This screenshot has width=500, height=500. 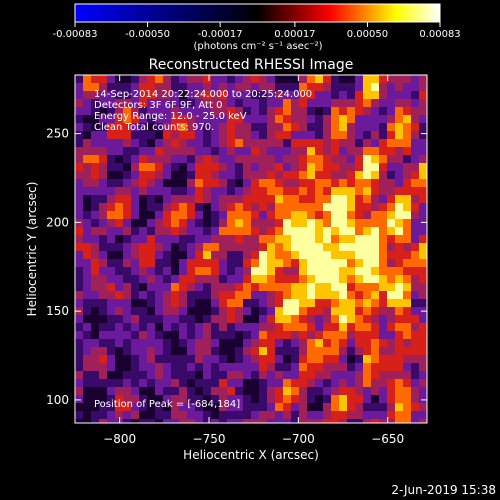 What do you see at coordinates (294, 34) in the screenshot?
I see `colorbar-tick-label: 0.00017` at bounding box center [294, 34].